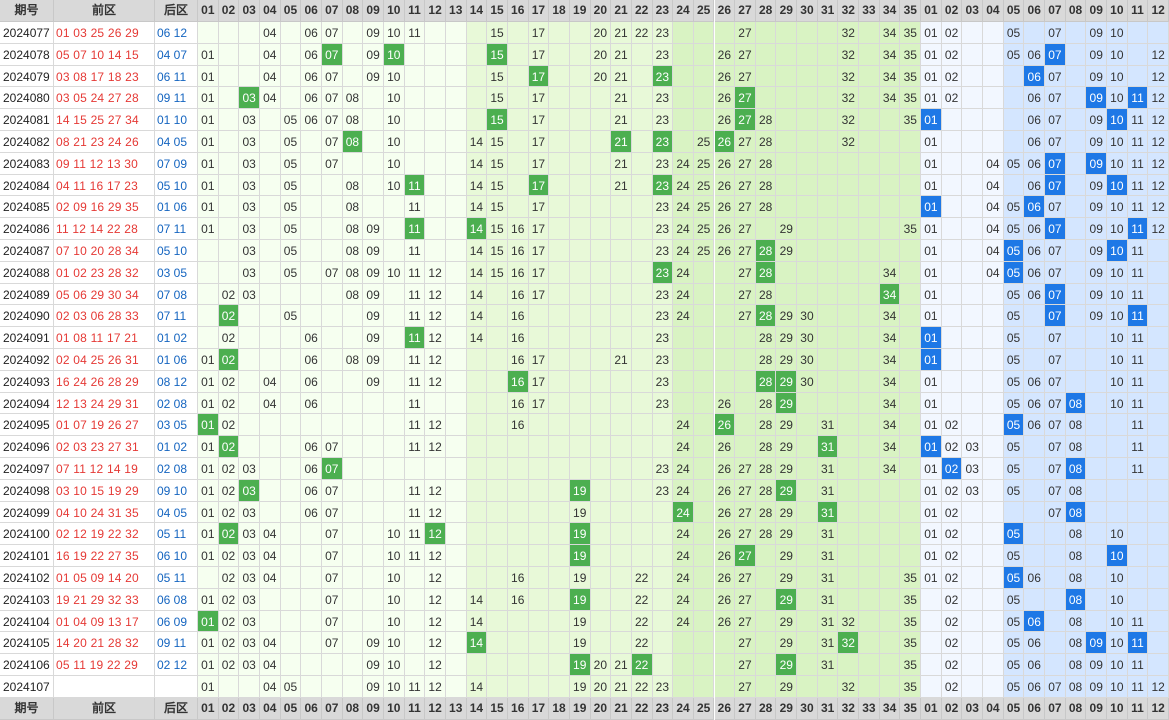 The image size is (1169, 720). I want to click on front-cell: 15, so click(497, 76).